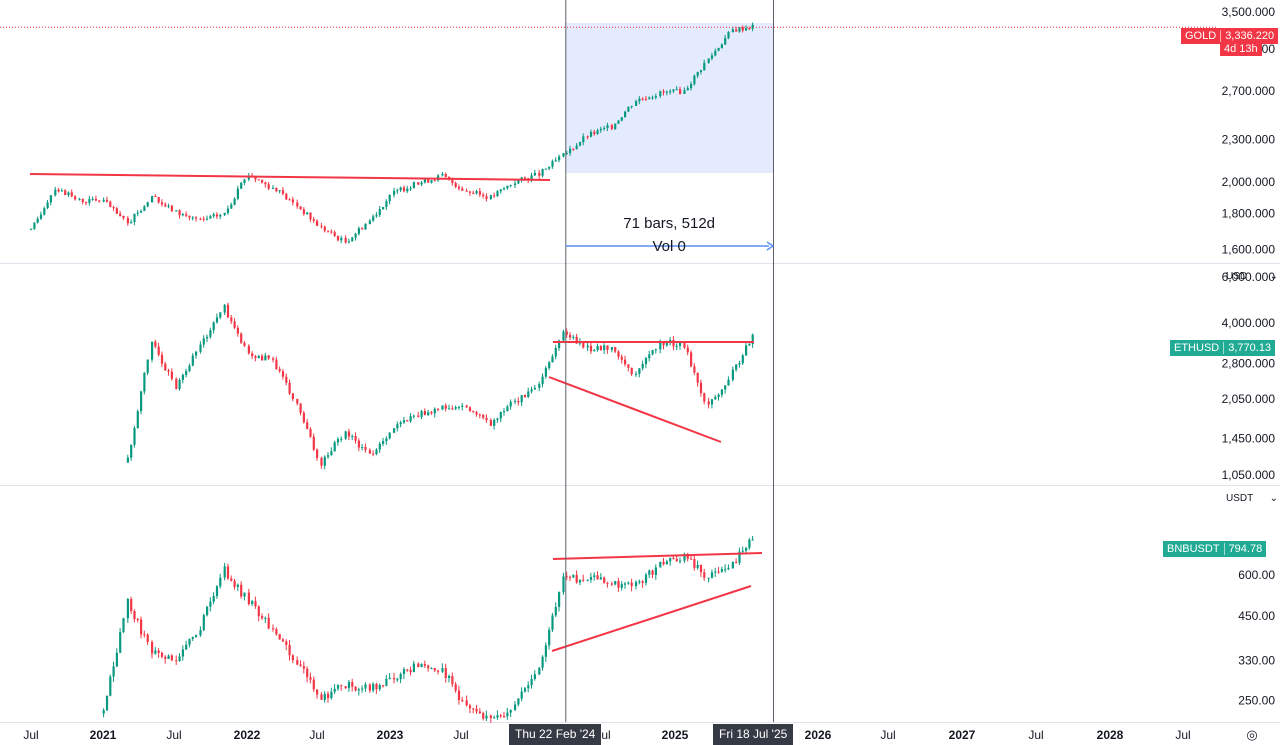 Image resolution: width=1280 pixels, height=745 pixels. What do you see at coordinates (247, 735) in the screenshot?
I see `time-tick-label: 2022` at bounding box center [247, 735].